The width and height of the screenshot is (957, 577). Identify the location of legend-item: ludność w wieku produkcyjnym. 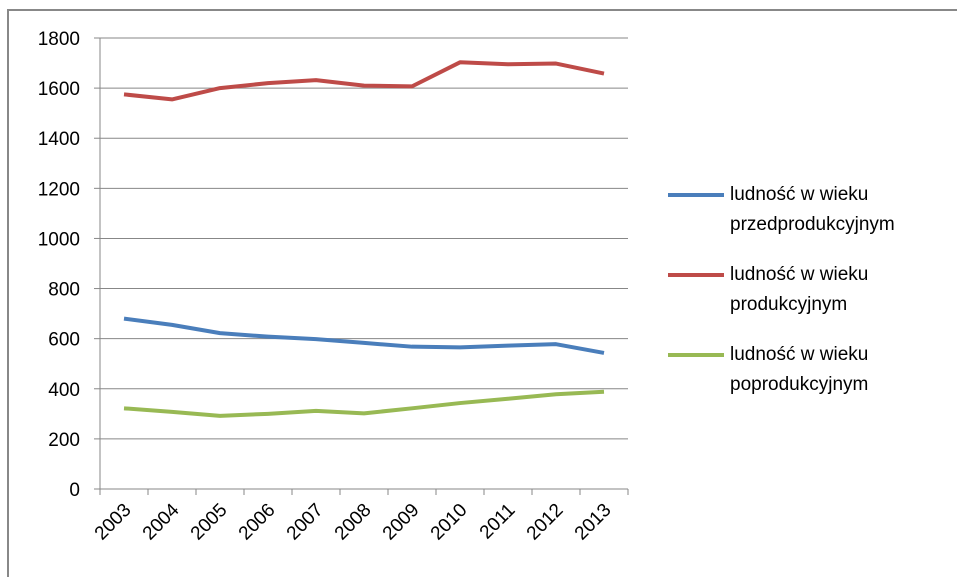
(808, 290).